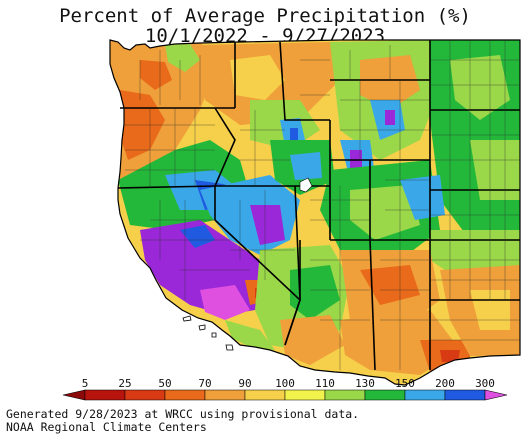 Image resolution: width=530 pixels, height=439 pixels. Describe the element at coordinates (485, 383) in the screenshot. I see `legend-label: 300` at that location.